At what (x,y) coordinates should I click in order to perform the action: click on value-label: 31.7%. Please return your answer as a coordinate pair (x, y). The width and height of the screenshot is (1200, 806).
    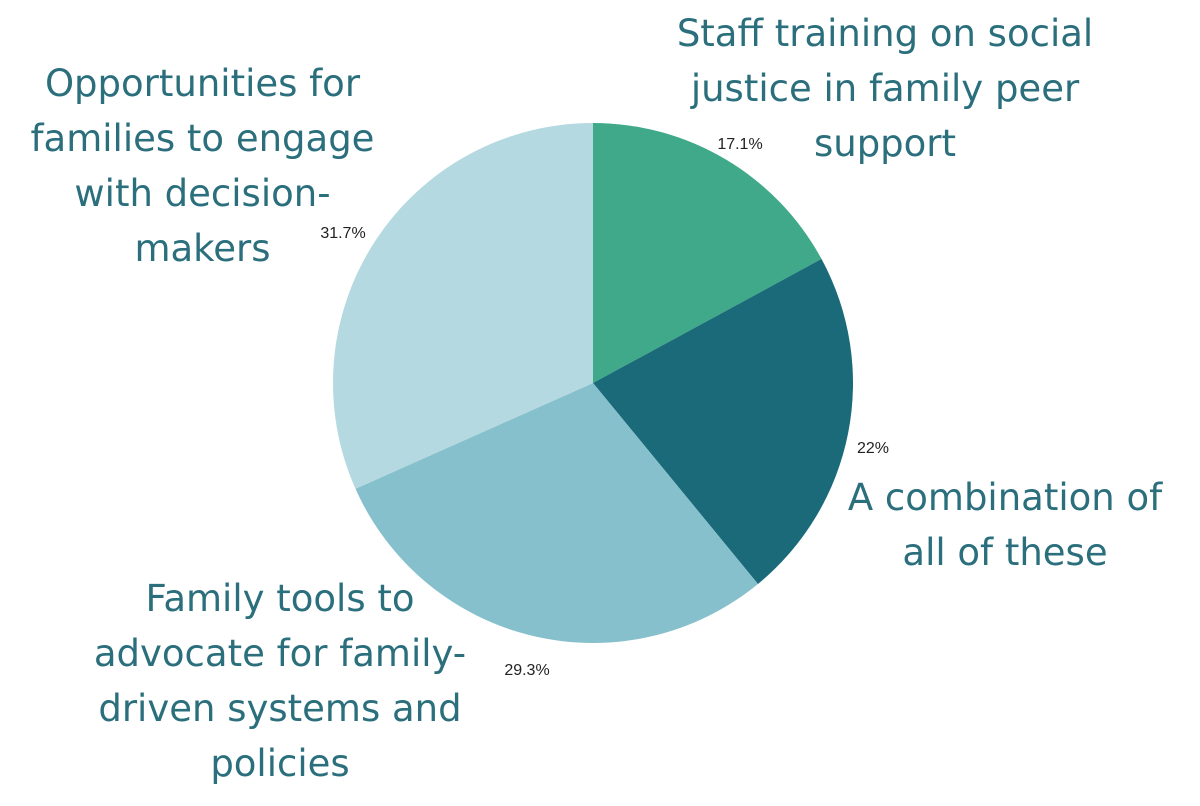
    Looking at the image, I should click on (343, 233).